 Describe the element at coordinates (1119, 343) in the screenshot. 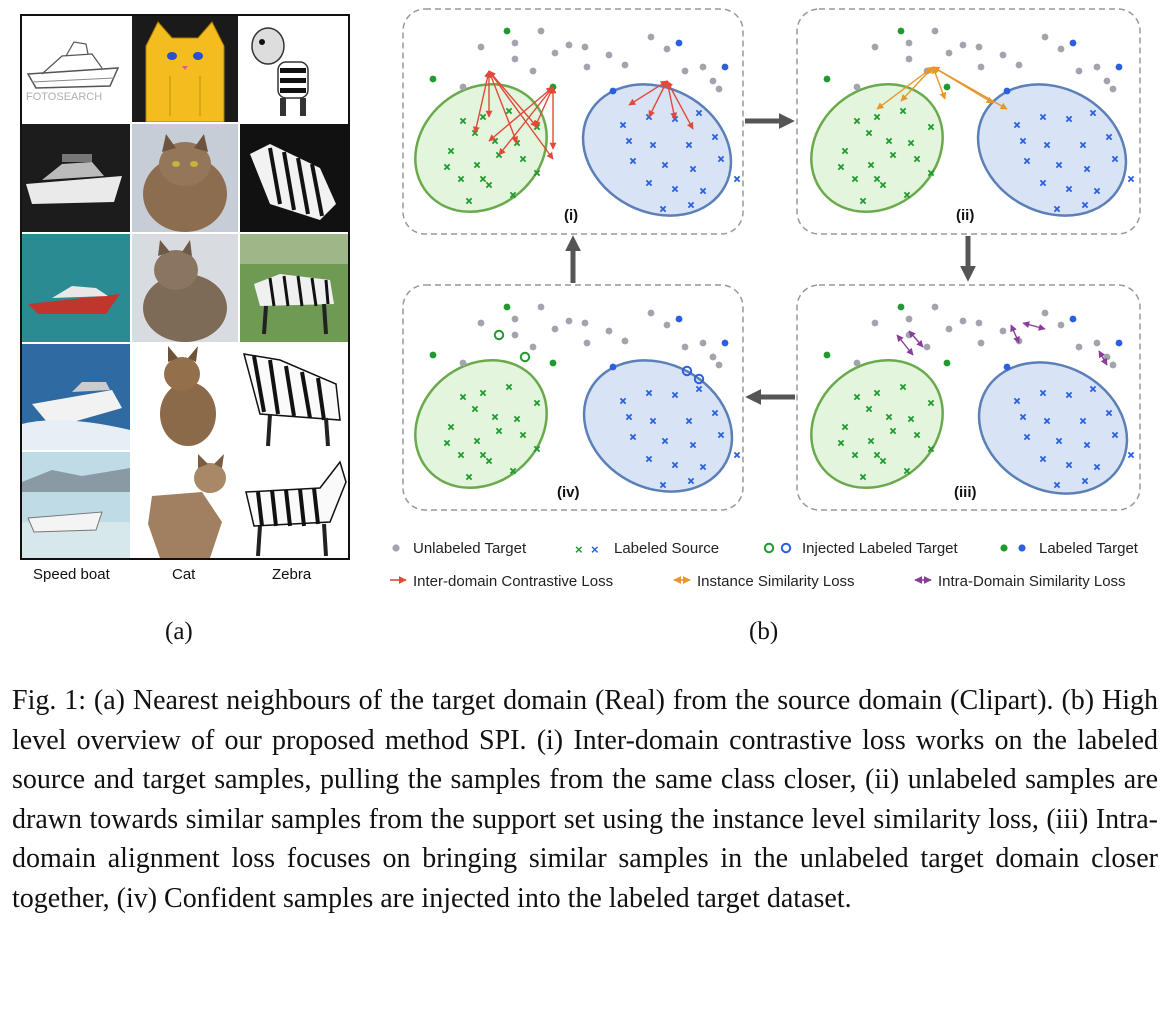

I see `labeled-target-blue-dot-iii-c` at that location.